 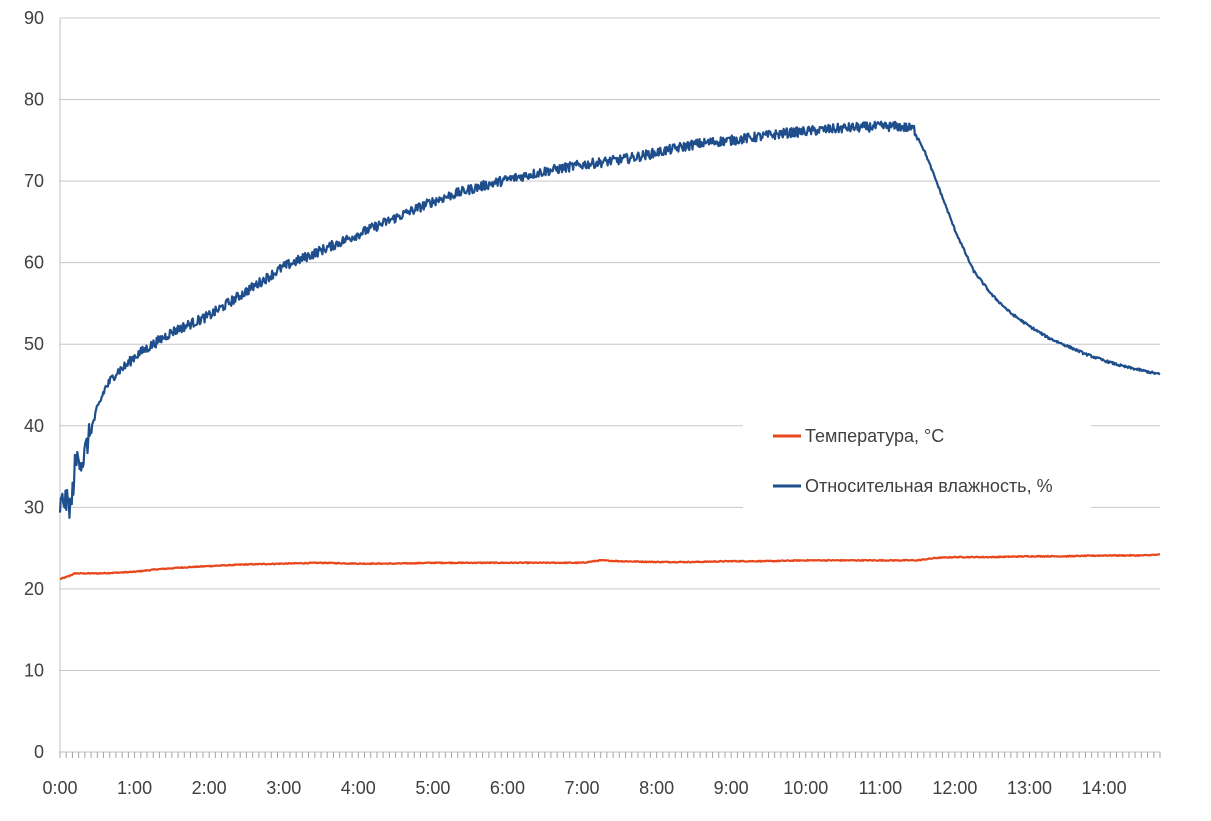 What do you see at coordinates (34, 344) in the screenshot?
I see `y-tick-label: 50` at bounding box center [34, 344].